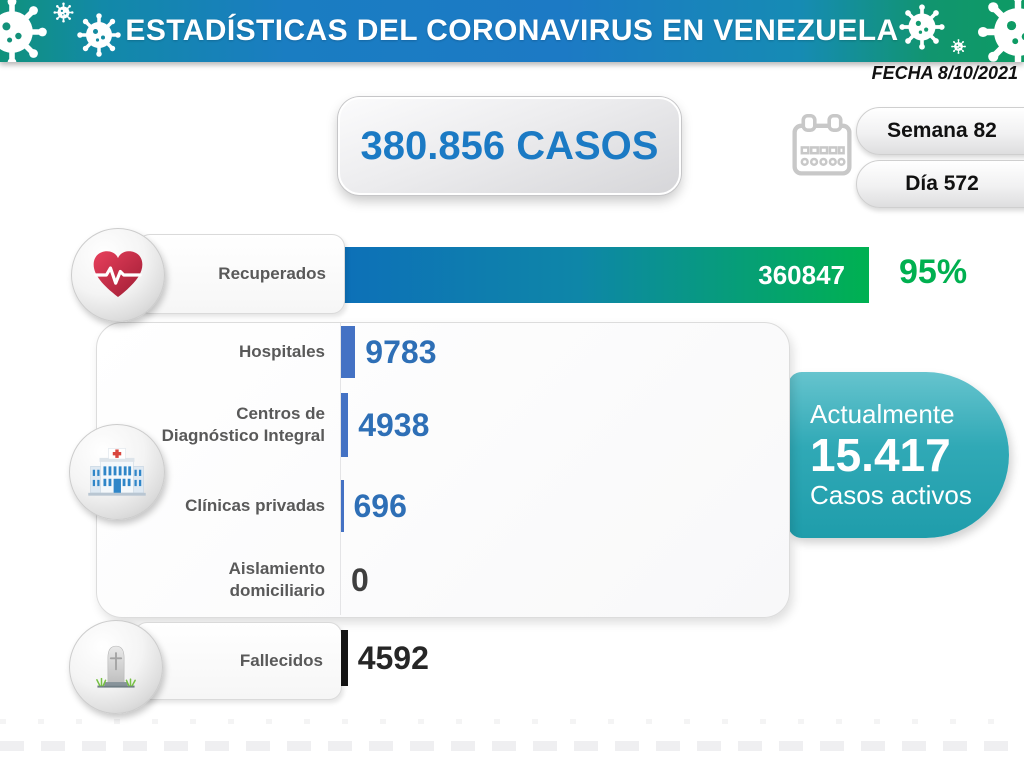  I want to click on facility-row-aislamiento: Aislamiento domiciliario 0, so click(234, 580).